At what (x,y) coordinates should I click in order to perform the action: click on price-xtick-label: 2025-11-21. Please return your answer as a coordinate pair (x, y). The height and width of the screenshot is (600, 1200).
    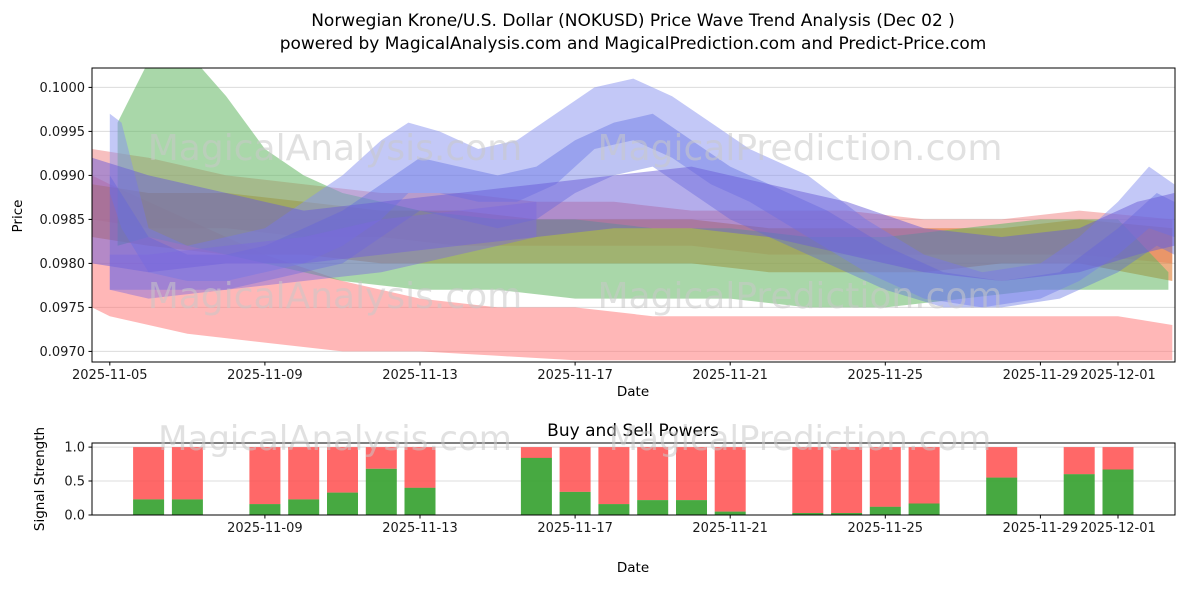
    Looking at the image, I should click on (730, 375).